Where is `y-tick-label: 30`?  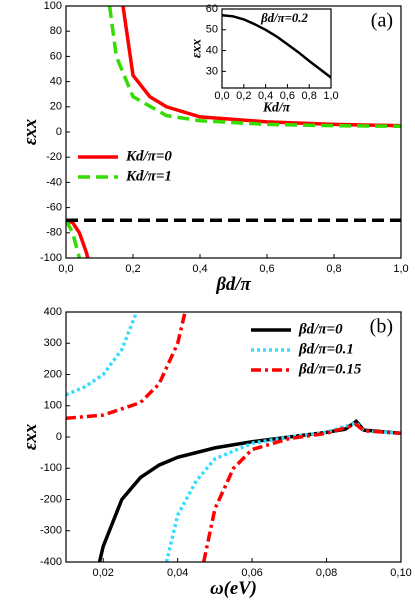 y-tick-label: 30 is located at coordinates (212, 71).